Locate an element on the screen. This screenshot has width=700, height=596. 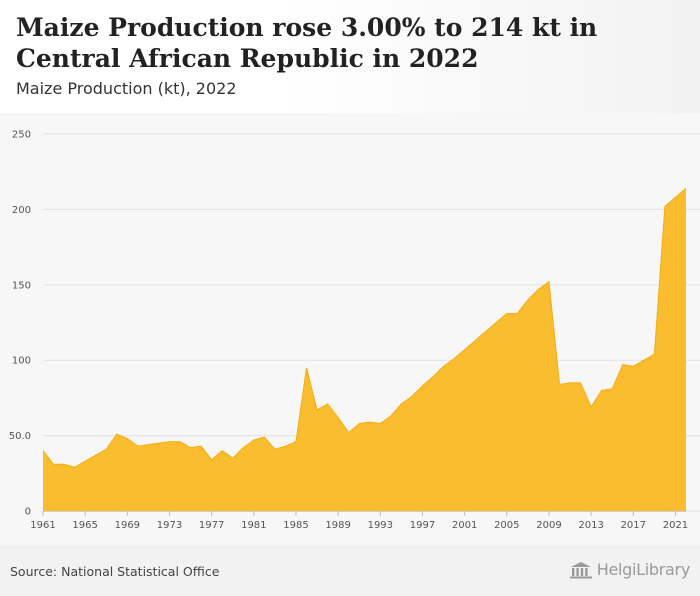
data-point-1980 is located at coordinates (243, 448).